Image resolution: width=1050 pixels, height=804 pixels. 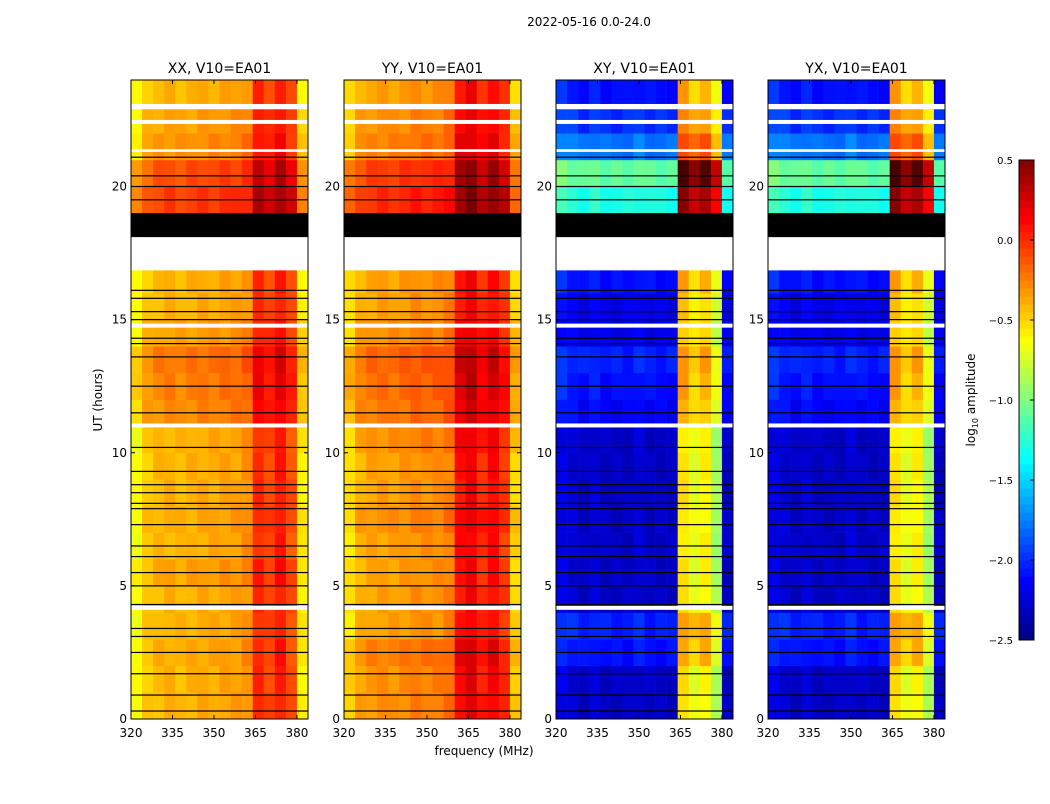 I want to click on y-tick-label: 0, so click(x=123, y=719).